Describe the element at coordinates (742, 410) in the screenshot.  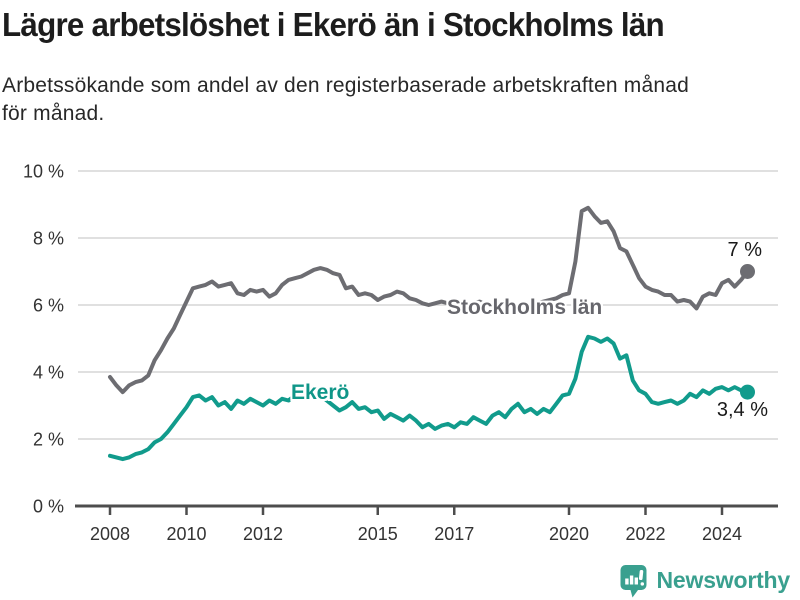
I see `end-value-label-ekero: 3,4 %` at that location.